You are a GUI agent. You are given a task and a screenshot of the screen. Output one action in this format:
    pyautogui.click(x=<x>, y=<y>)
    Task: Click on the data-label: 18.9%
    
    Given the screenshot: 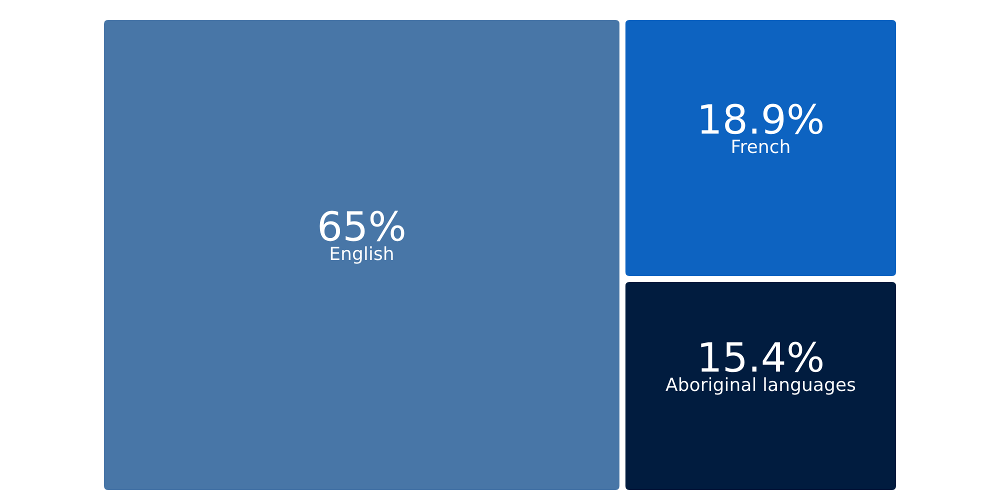 What is the action you would take?
    pyautogui.click(x=761, y=119)
    